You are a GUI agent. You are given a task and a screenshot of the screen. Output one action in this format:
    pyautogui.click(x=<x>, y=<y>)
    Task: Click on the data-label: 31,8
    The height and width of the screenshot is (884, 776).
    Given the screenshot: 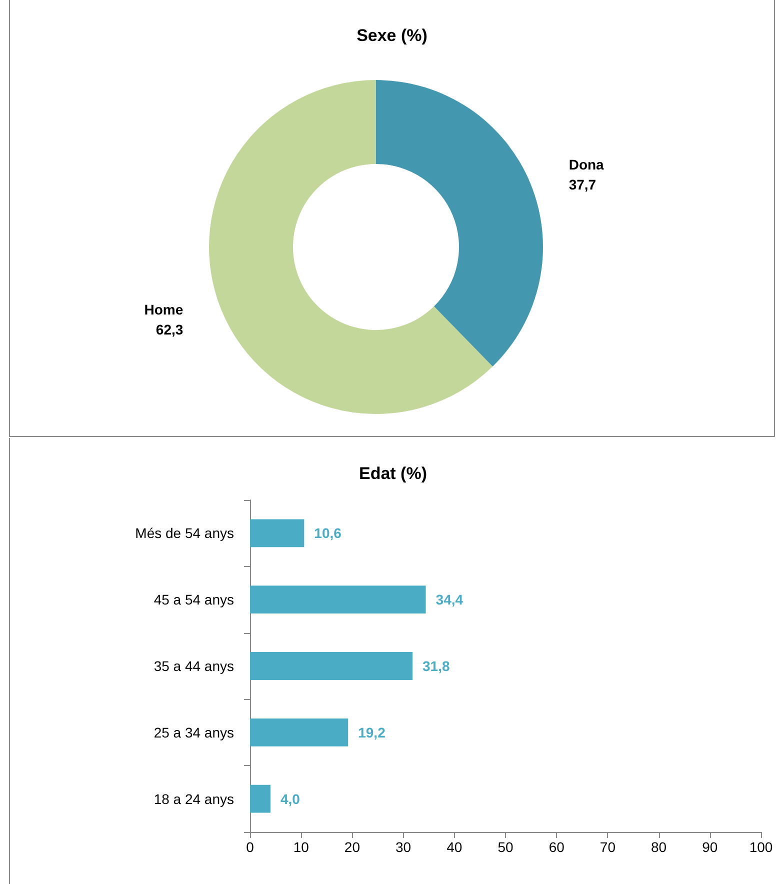 What is the action you would take?
    pyautogui.click(x=436, y=666)
    